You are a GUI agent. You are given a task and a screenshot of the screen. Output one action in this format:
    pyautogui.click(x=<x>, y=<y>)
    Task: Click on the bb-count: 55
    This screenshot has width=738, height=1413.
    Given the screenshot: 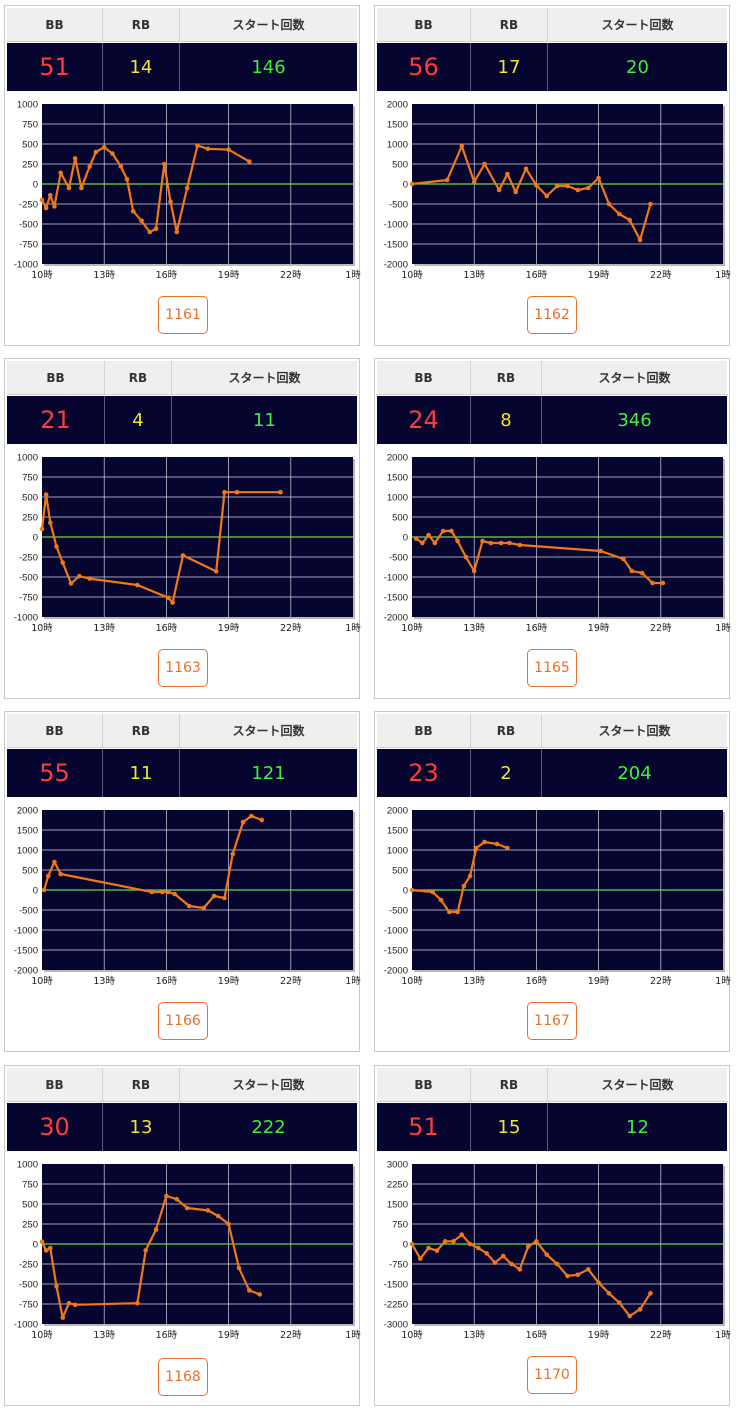 What is the action you would take?
    pyautogui.click(x=55, y=773)
    